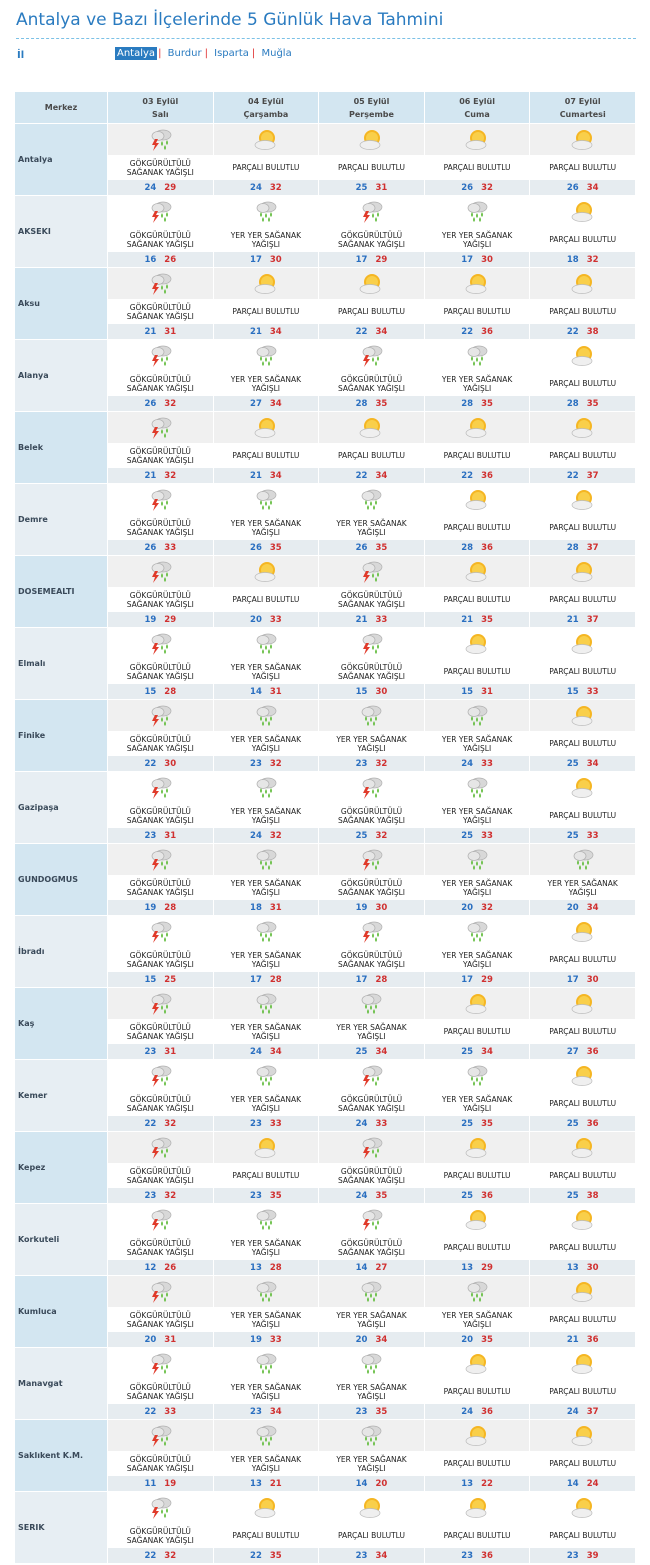 The width and height of the screenshot is (650, 1565). I want to click on partly-cloudy-icon, so click(266, 572).